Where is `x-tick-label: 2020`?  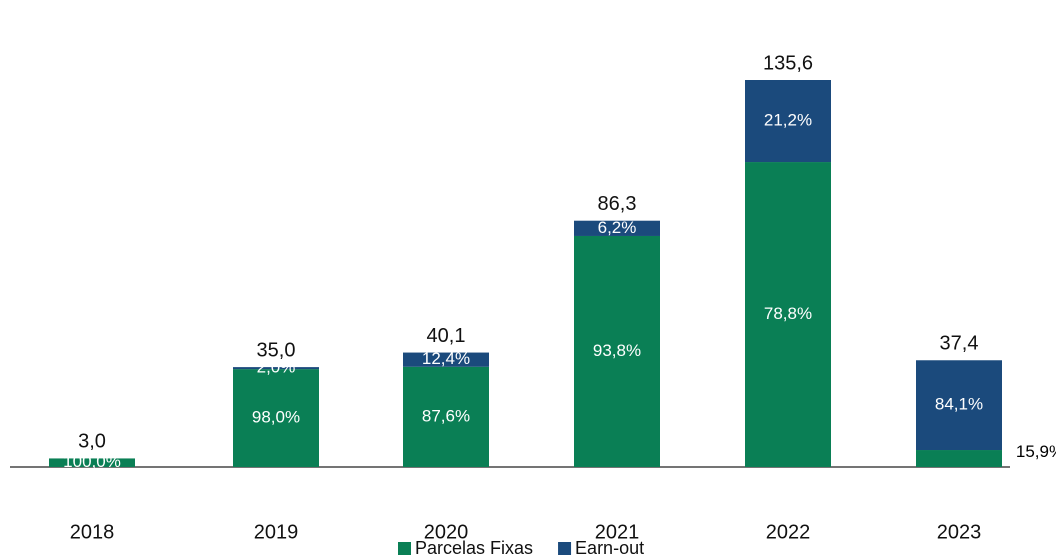
x-tick-label: 2020 is located at coordinates (446, 532).